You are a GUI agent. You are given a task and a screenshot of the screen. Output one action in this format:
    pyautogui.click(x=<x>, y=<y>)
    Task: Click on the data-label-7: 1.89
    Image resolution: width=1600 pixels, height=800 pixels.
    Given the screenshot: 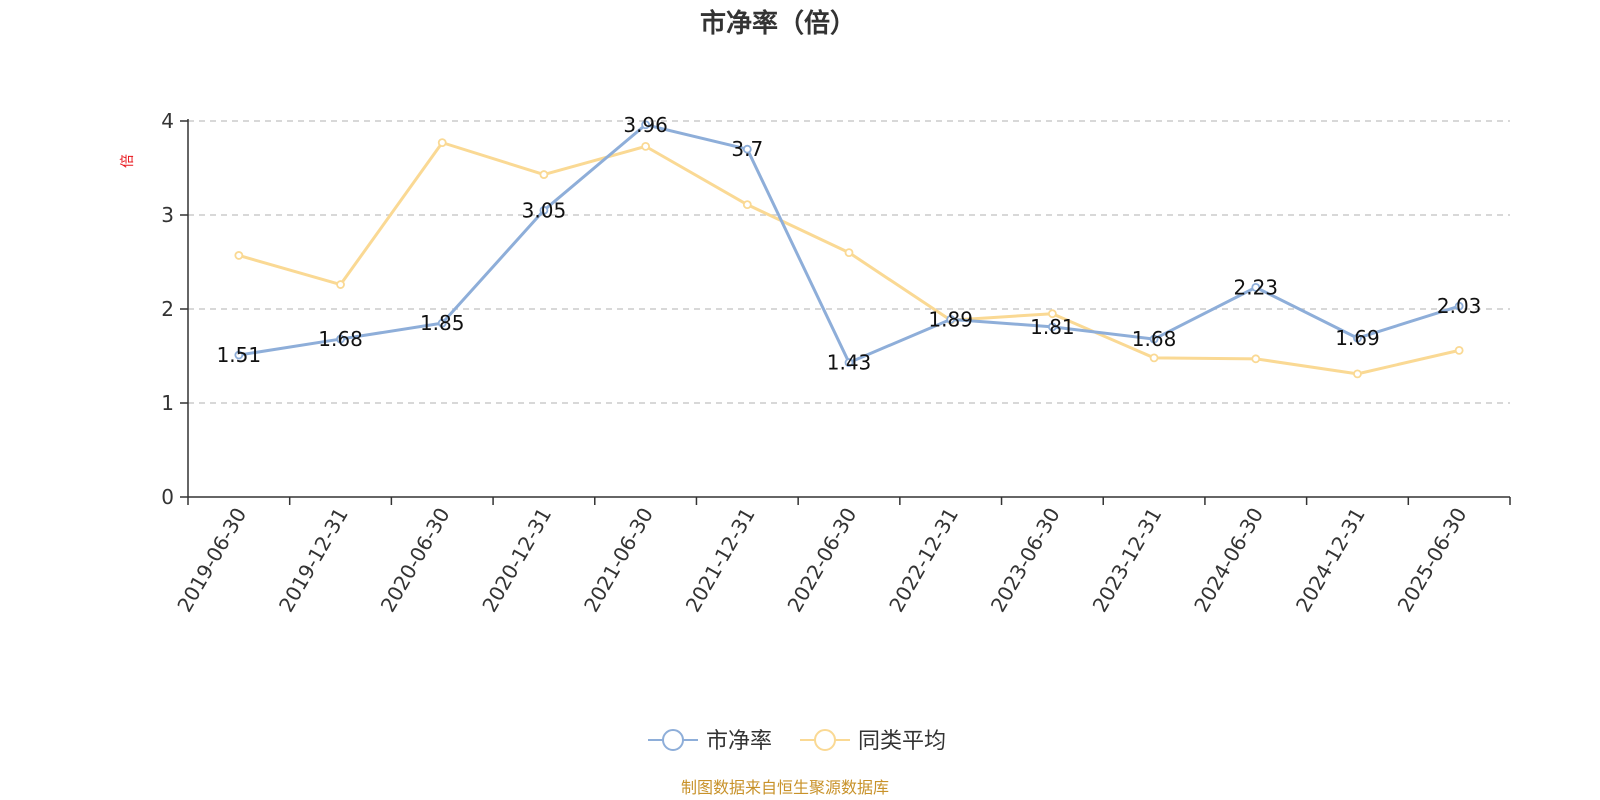 What is the action you would take?
    pyautogui.click(x=950, y=319)
    